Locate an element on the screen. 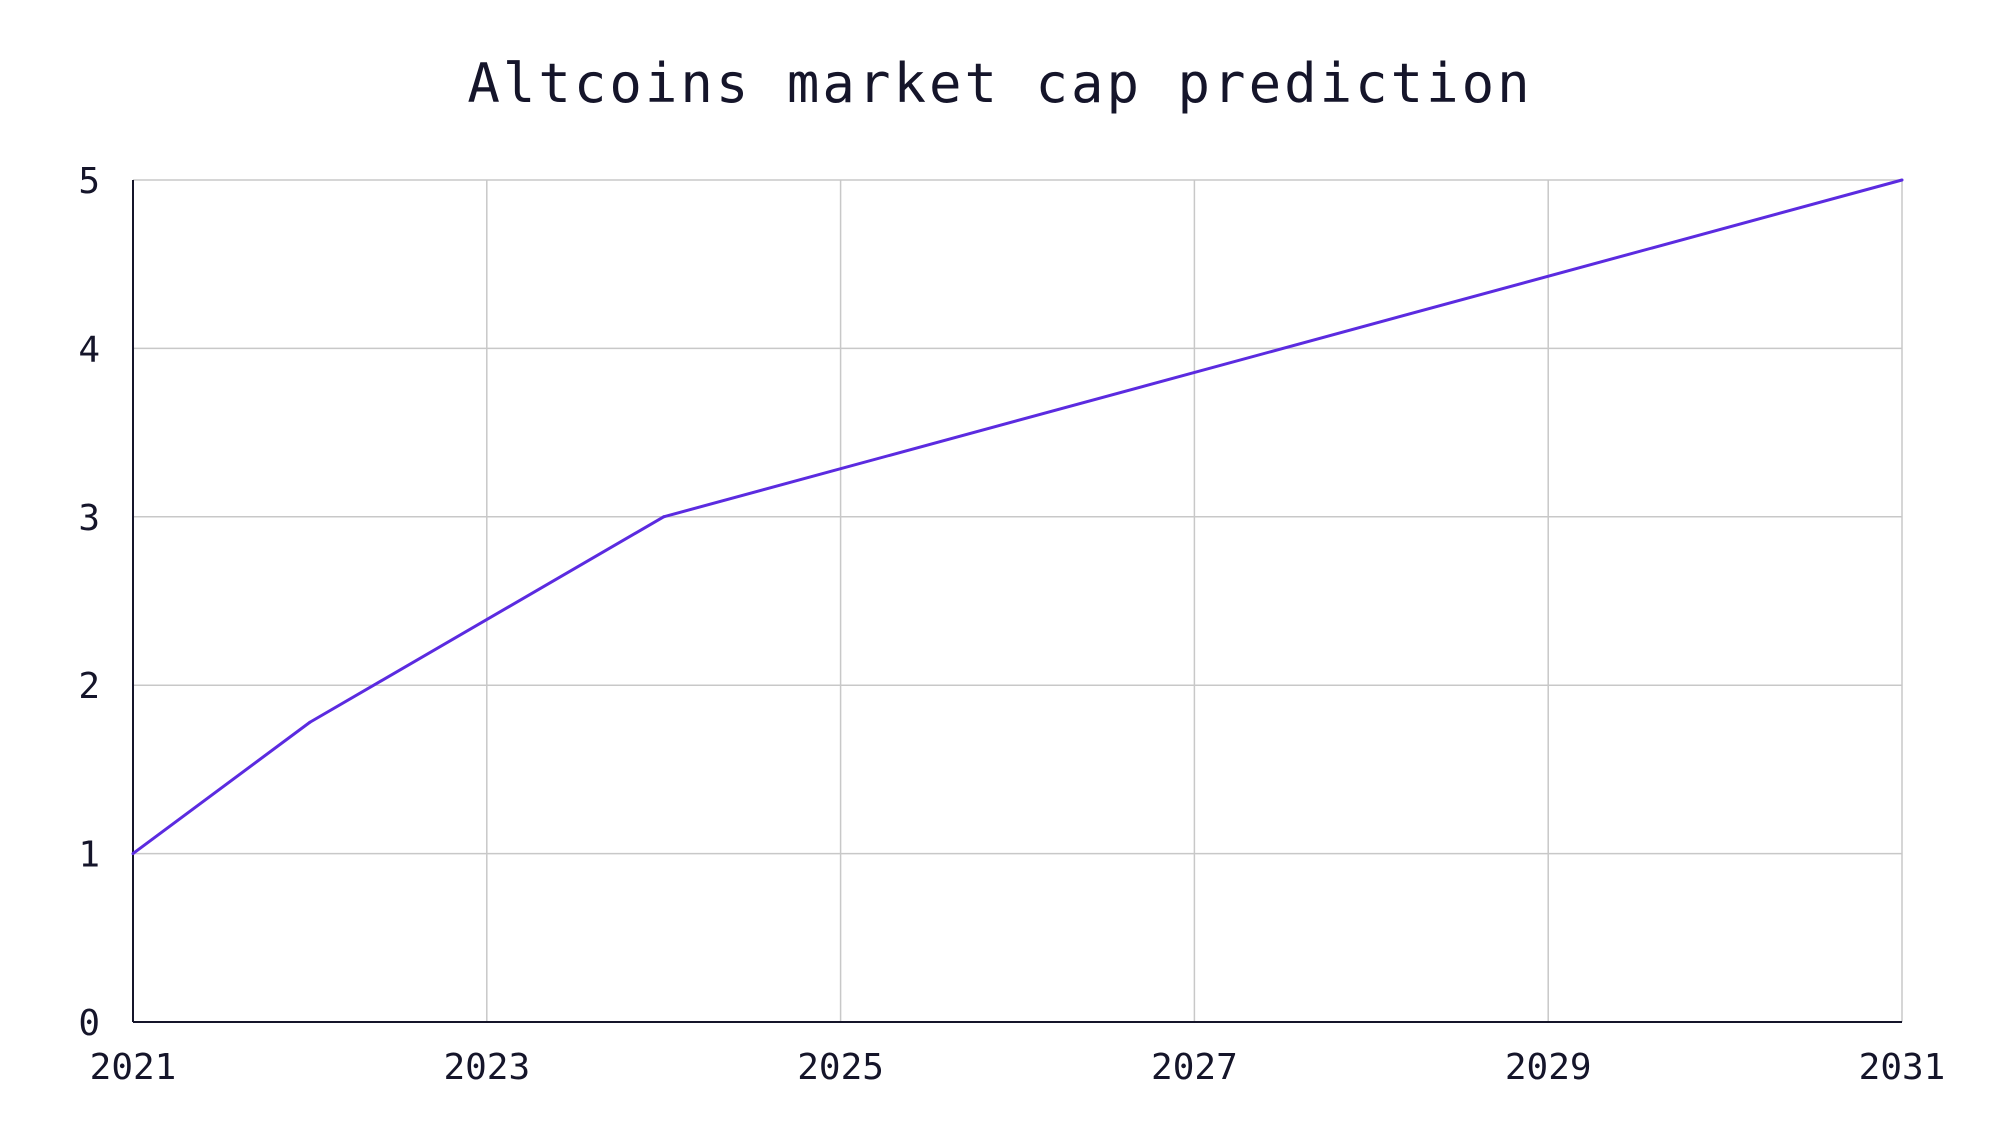  y-tick-label: 0 is located at coordinates (89, 1023).